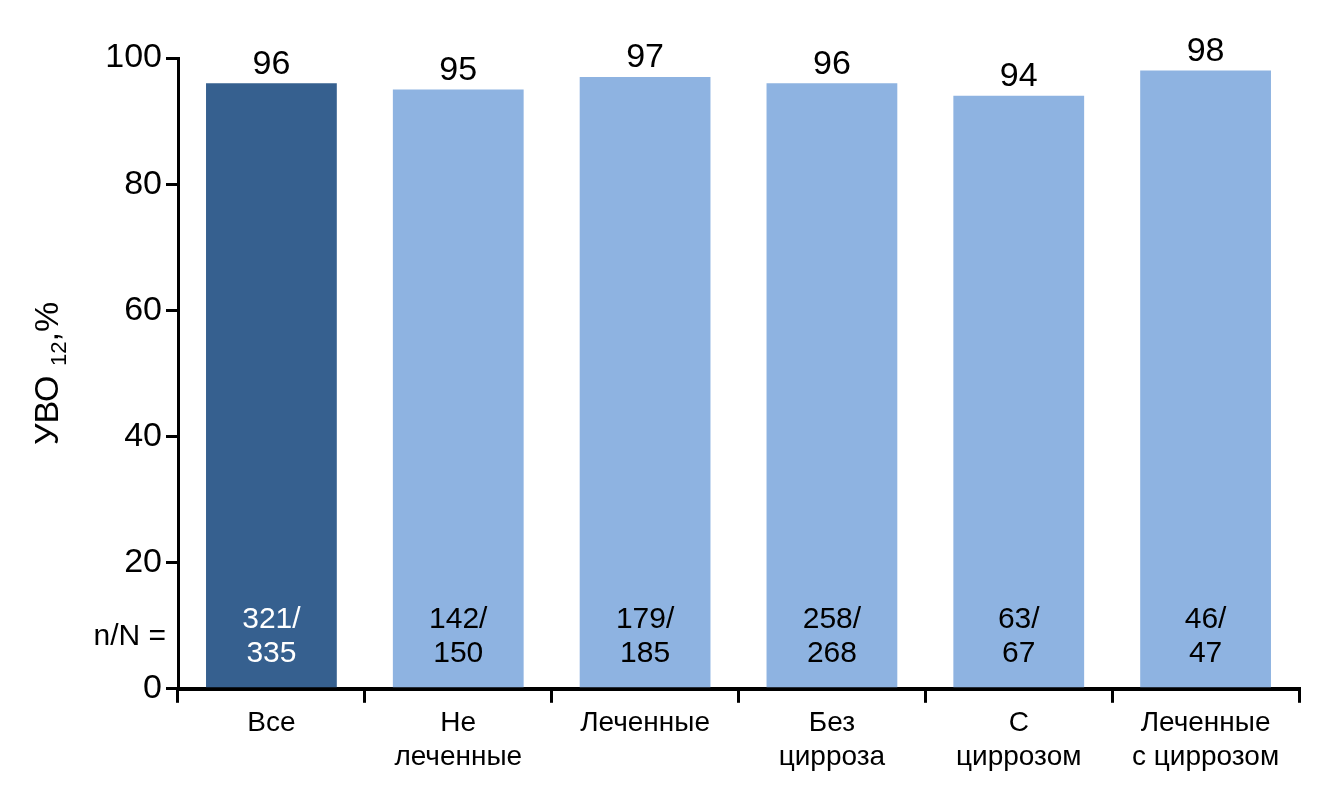  Describe the element at coordinates (1205, 48) in the screenshot. I see `data-label: 98` at that location.